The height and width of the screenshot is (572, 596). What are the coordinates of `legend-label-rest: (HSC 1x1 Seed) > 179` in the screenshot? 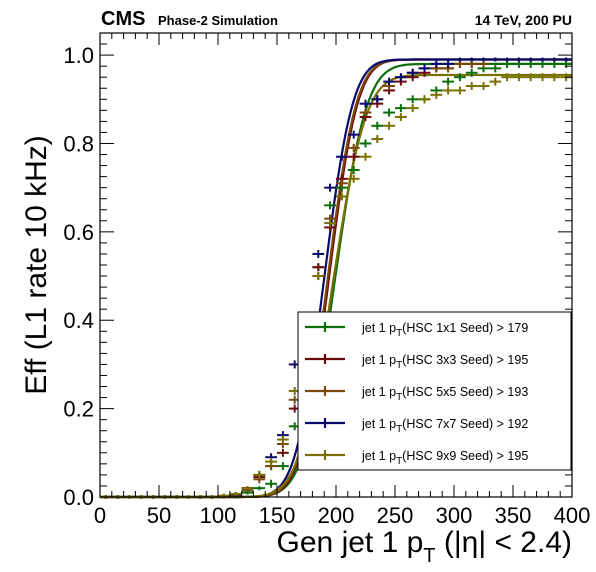 It's located at (465, 328).